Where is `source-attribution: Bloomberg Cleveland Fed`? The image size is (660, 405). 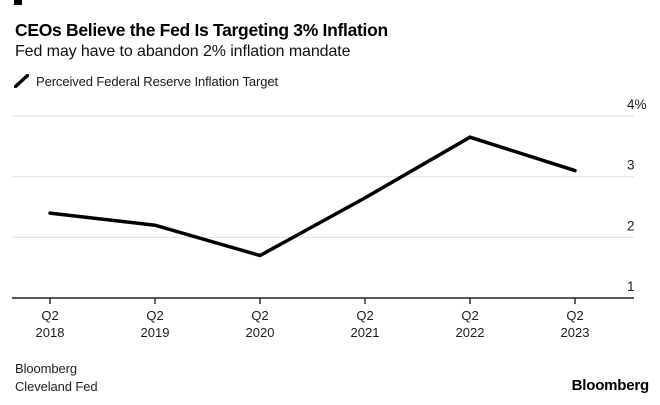
source-attribution: Bloomberg Cleveland Fed is located at coordinates (56, 377).